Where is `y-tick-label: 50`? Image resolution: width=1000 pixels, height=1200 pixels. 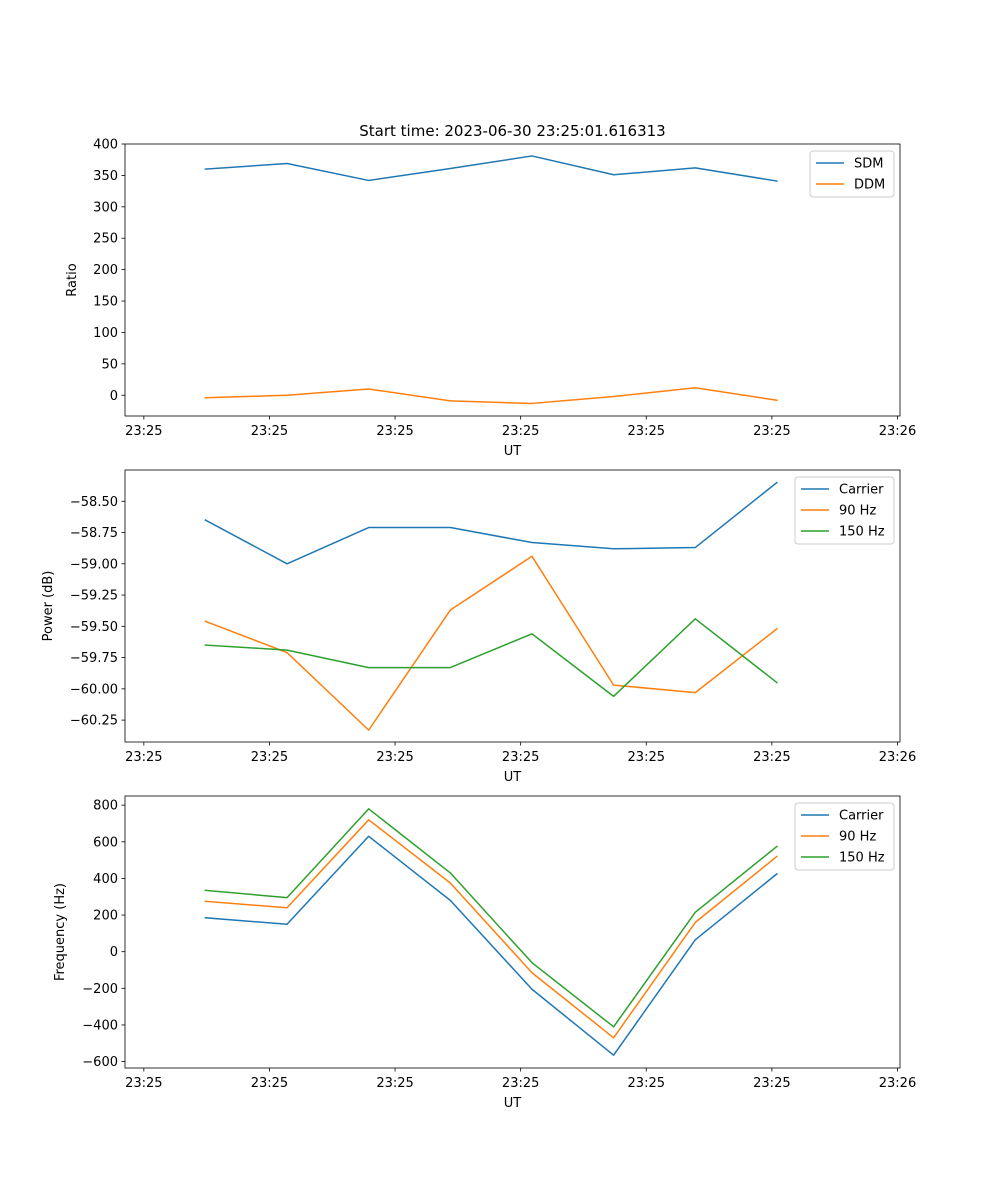
y-tick-label: 50 is located at coordinates (109, 364).